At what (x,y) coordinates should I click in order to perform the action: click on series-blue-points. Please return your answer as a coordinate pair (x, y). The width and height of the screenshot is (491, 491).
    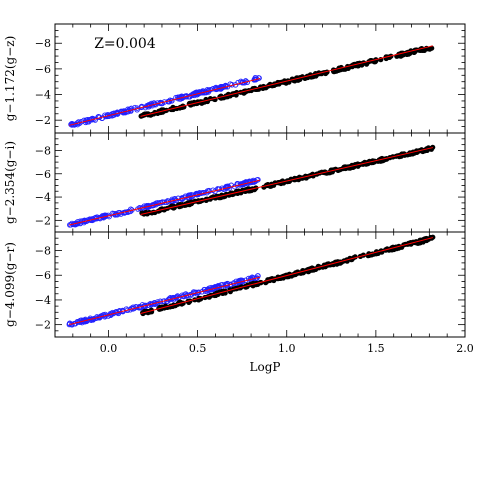
    Looking at the image, I should click on (163, 300).